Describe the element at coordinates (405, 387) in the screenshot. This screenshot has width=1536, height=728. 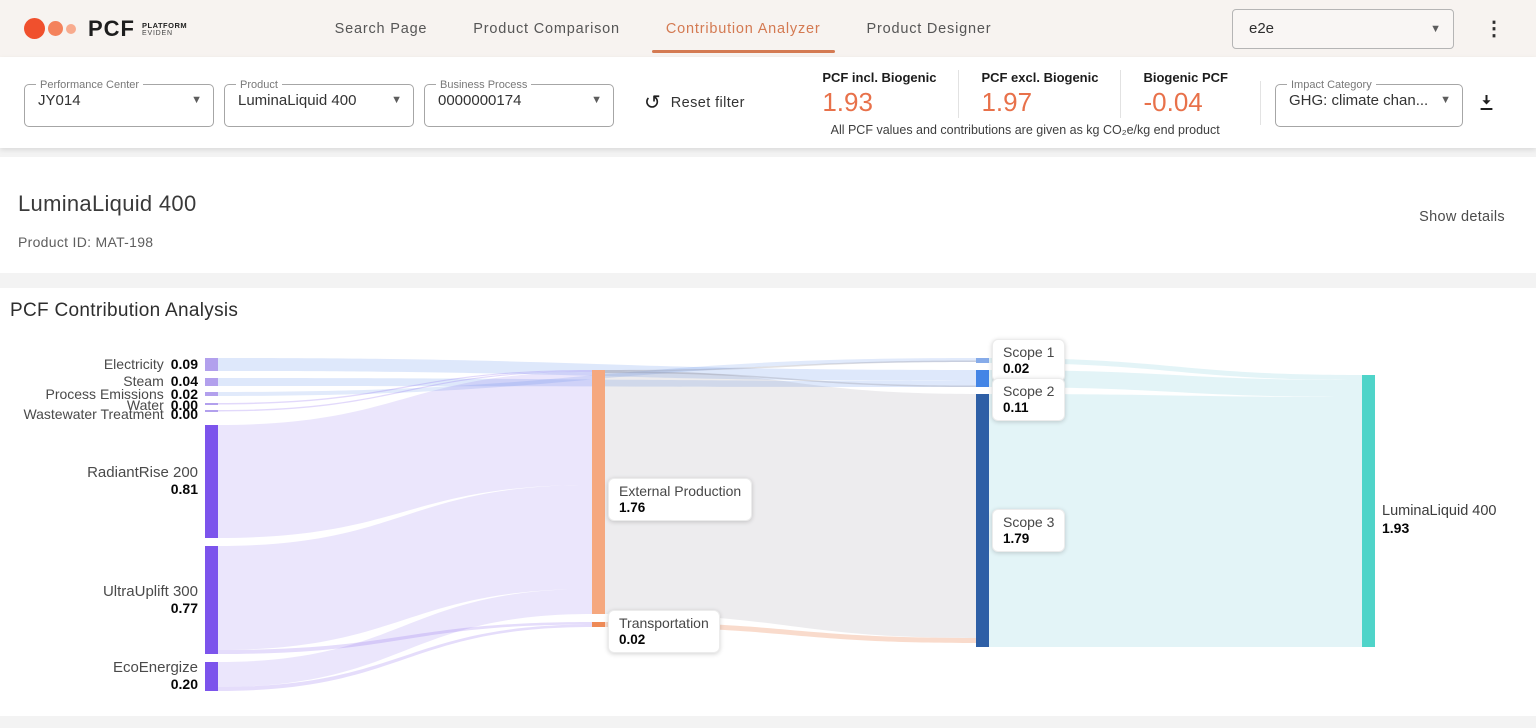
I see `sankey-link-water-to-external` at that location.